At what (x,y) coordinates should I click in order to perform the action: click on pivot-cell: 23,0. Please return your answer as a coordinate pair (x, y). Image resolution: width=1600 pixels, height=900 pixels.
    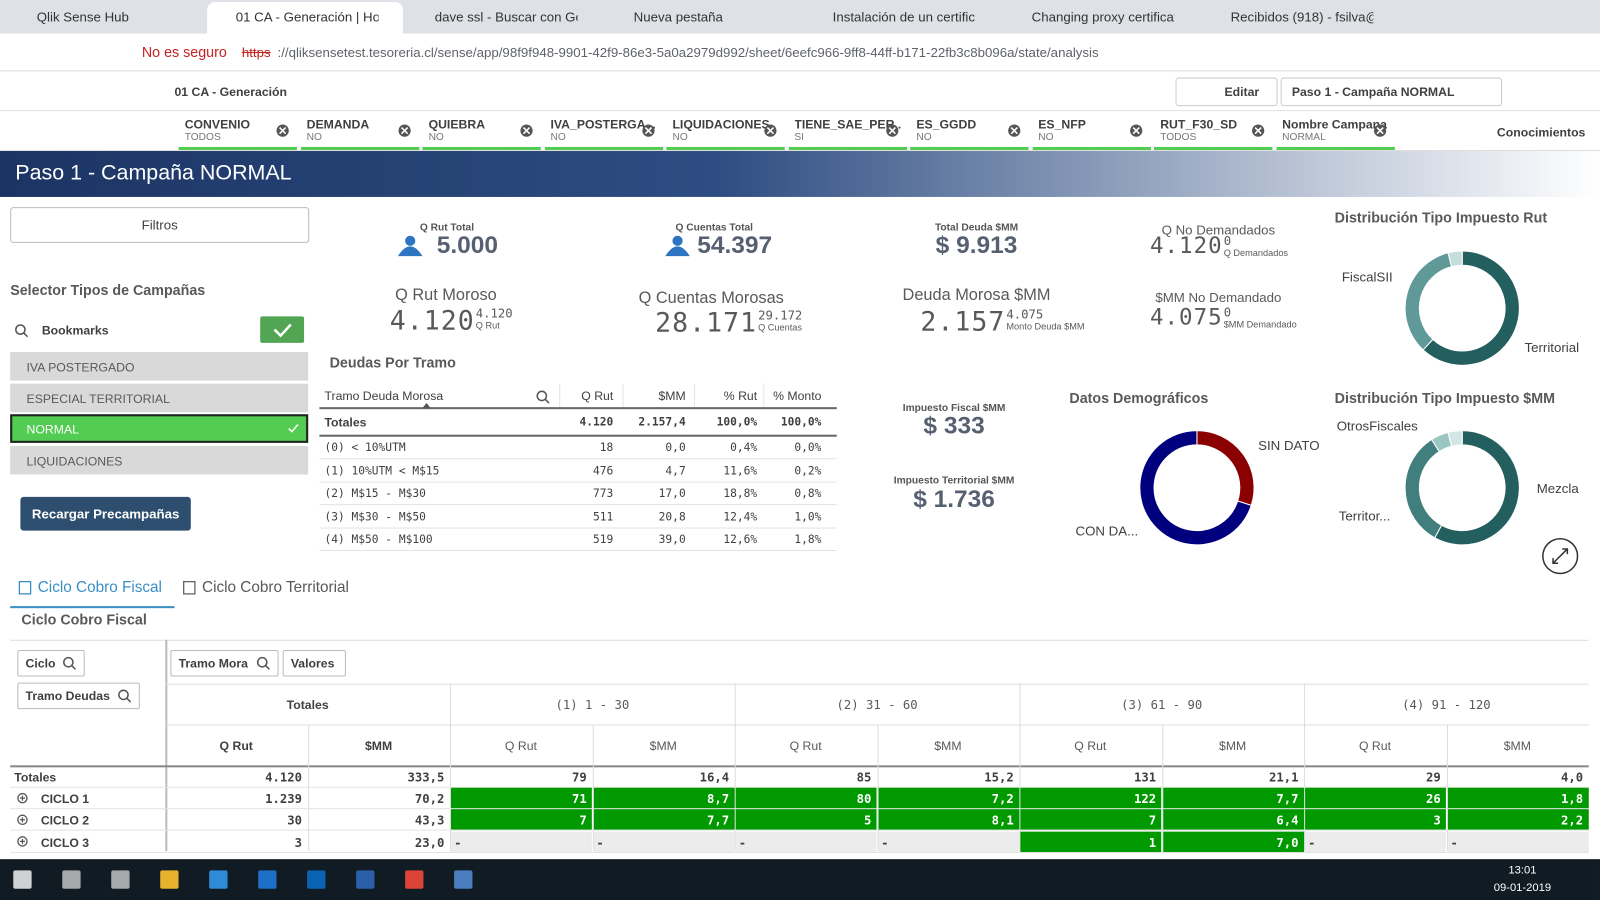
    Looking at the image, I should click on (429, 842).